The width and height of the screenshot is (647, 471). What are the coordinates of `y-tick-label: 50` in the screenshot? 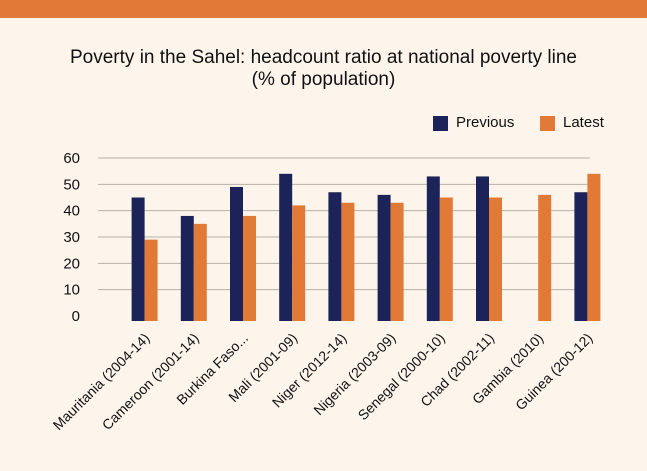 It's located at (71, 184).